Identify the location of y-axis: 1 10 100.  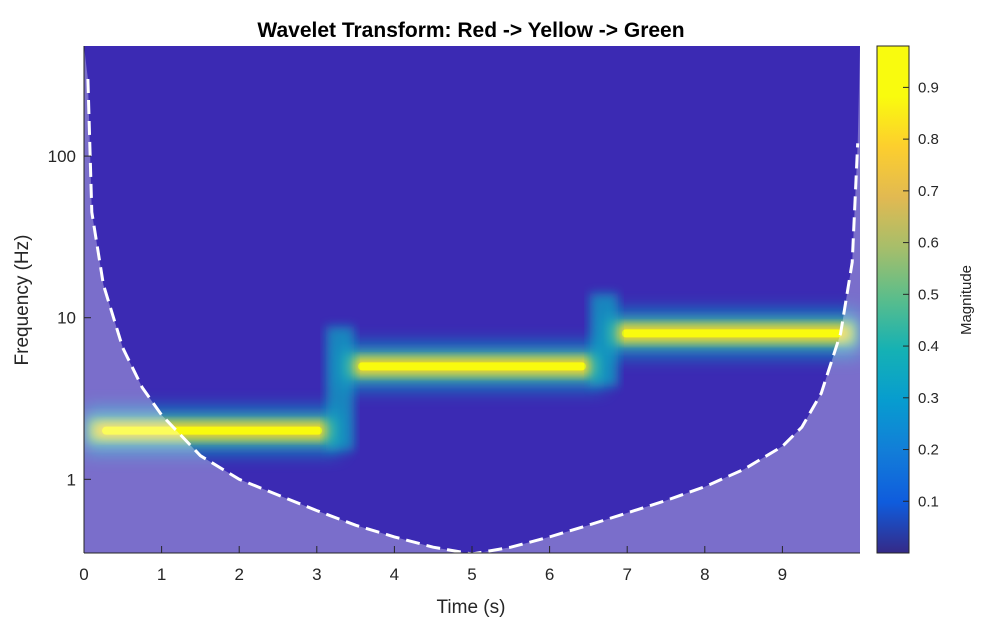
(69, 299).